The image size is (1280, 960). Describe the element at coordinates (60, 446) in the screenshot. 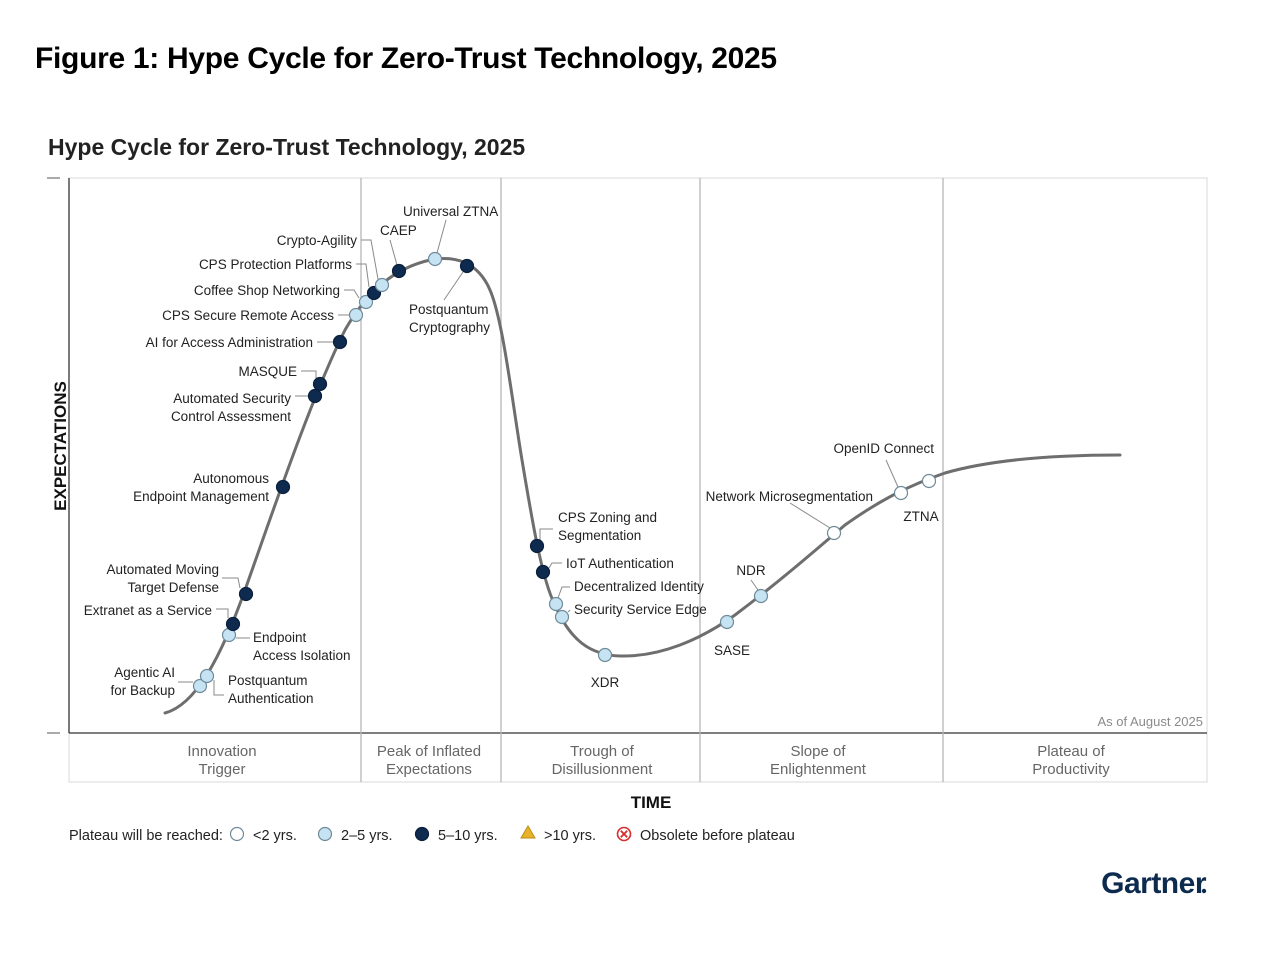

I see `y-axis-label: EXPECTATIONS` at that location.